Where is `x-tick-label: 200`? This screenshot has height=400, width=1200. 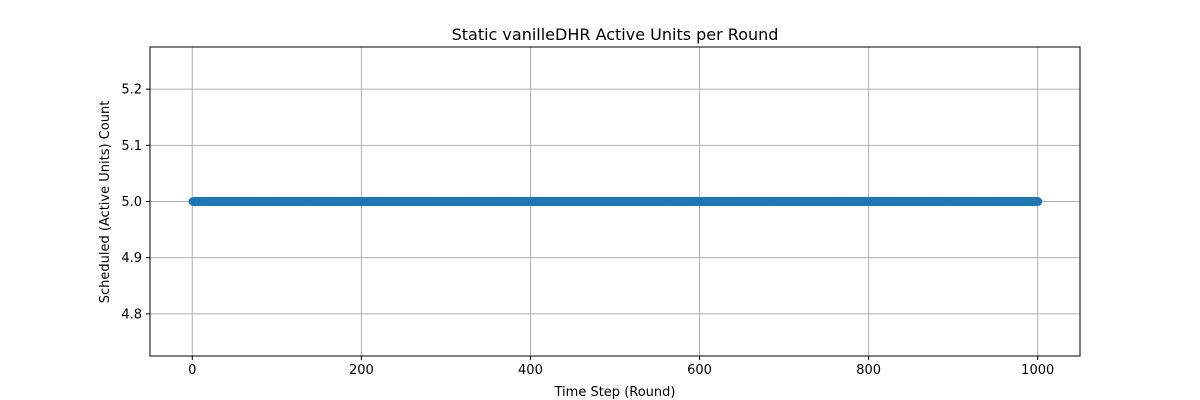
x-tick-label: 200 is located at coordinates (361, 370).